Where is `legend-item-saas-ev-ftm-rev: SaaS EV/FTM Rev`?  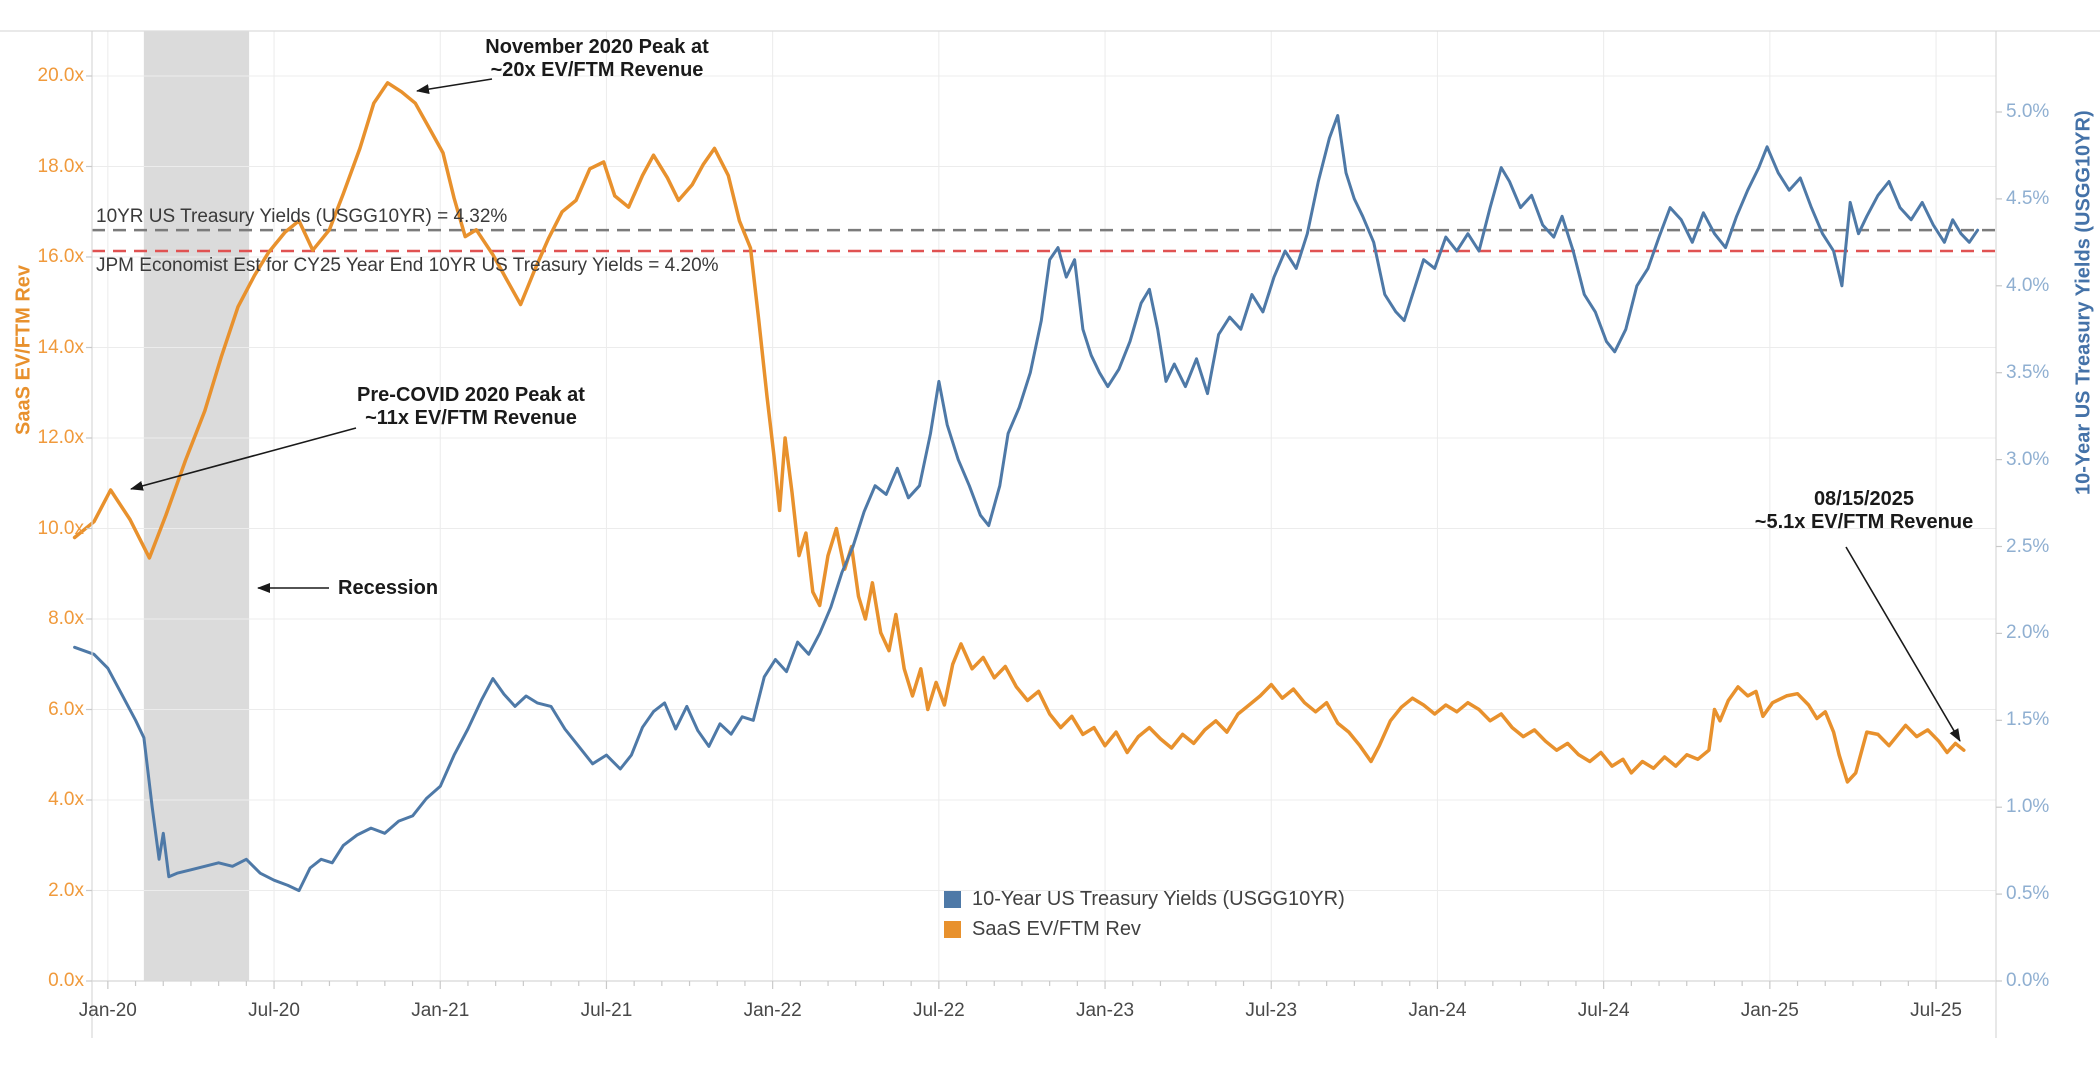 legend-item-saas-ev-ftm-rev: SaaS EV/FTM Rev is located at coordinates (1144, 929).